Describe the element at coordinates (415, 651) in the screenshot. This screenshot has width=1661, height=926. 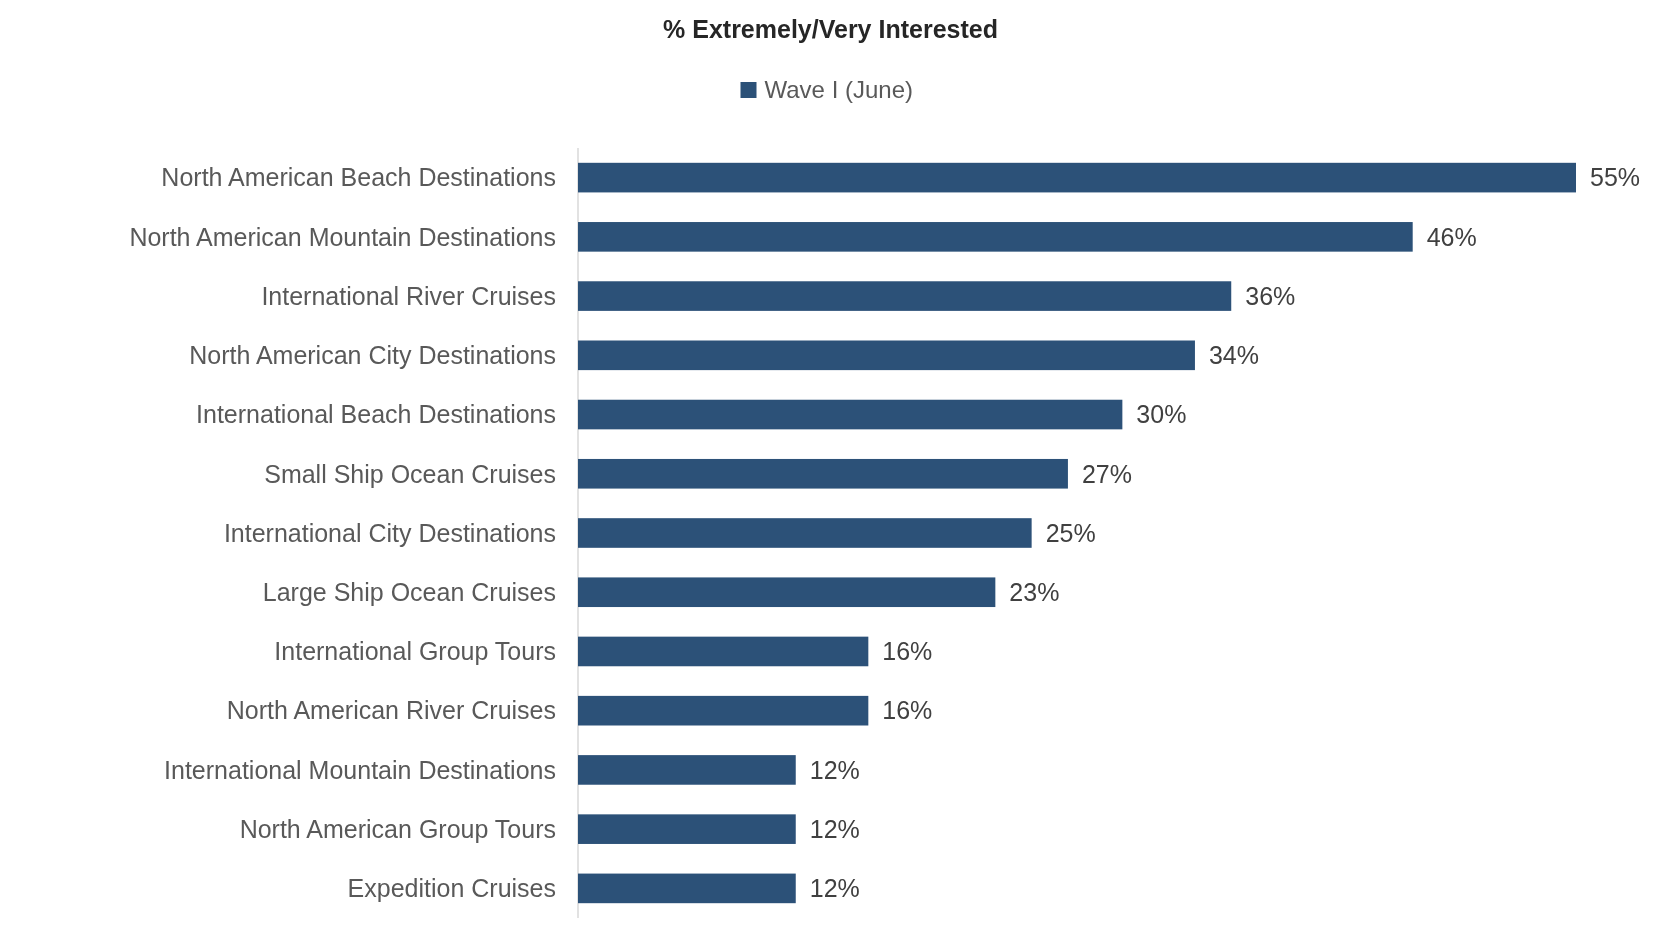
I see `y-tick-label: International Group Tours` at that location.